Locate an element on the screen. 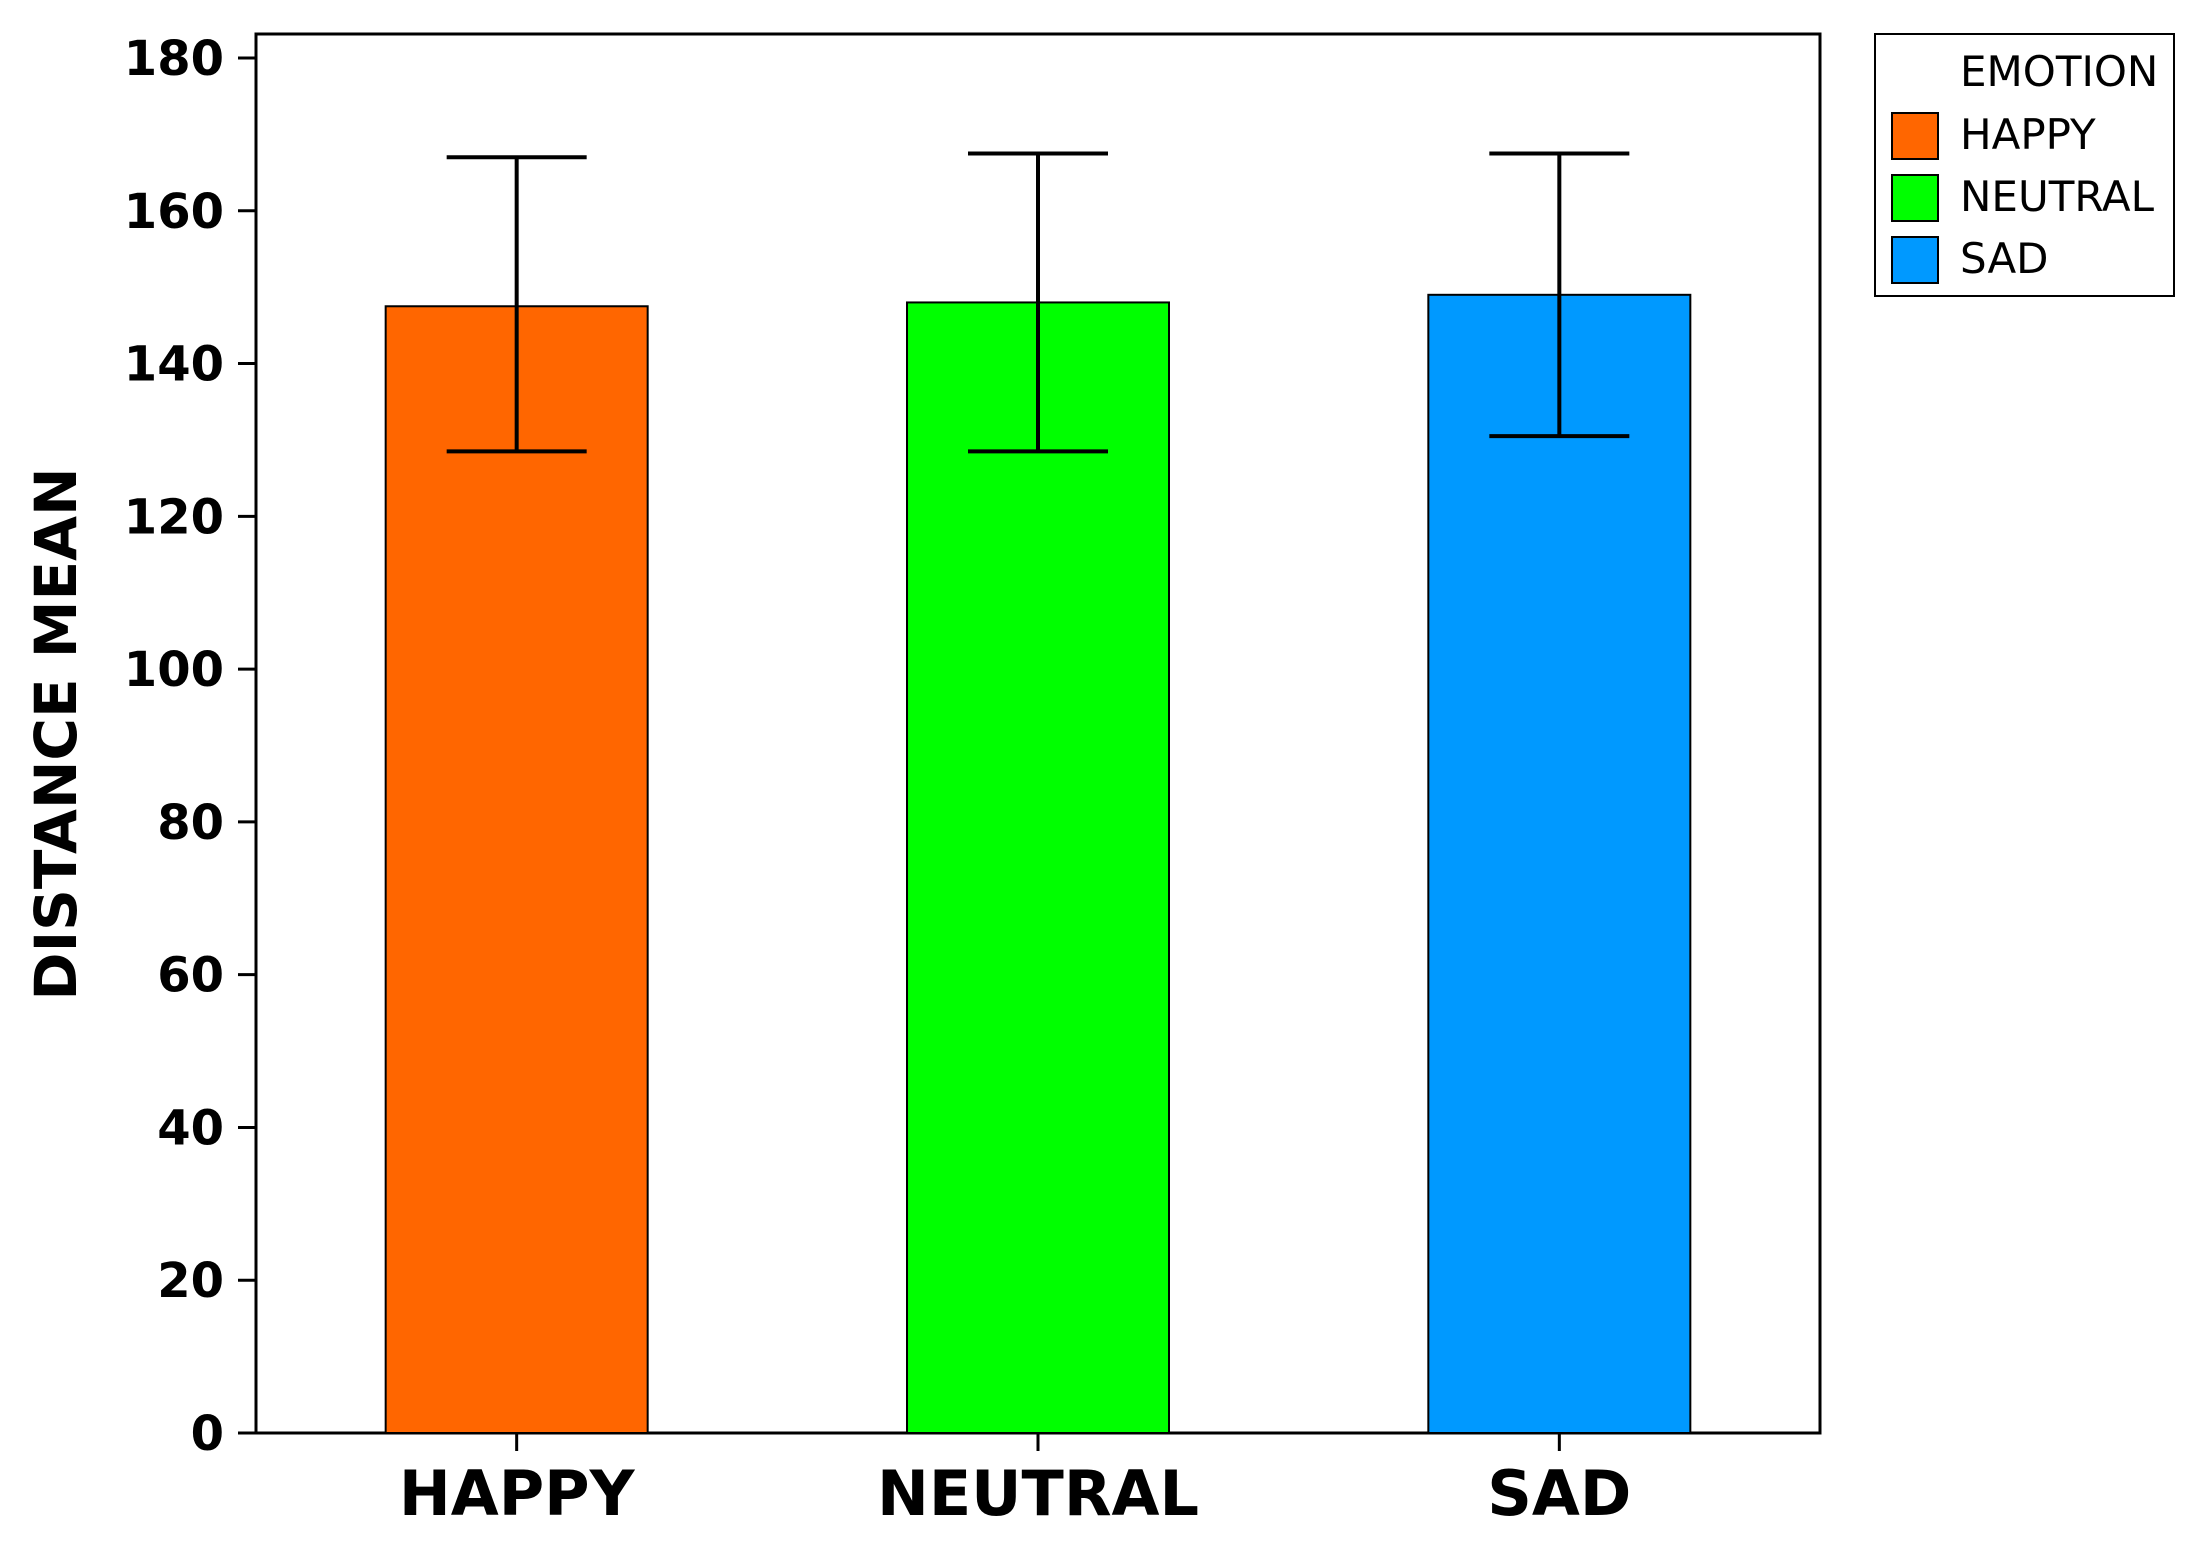  bar-happy is located at coordinates (516, 869).